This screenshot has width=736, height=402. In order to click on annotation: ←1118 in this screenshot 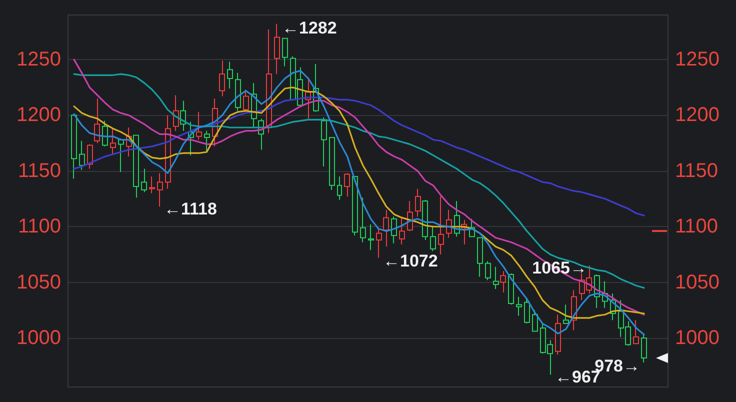, I will do `click(190, 209)`.